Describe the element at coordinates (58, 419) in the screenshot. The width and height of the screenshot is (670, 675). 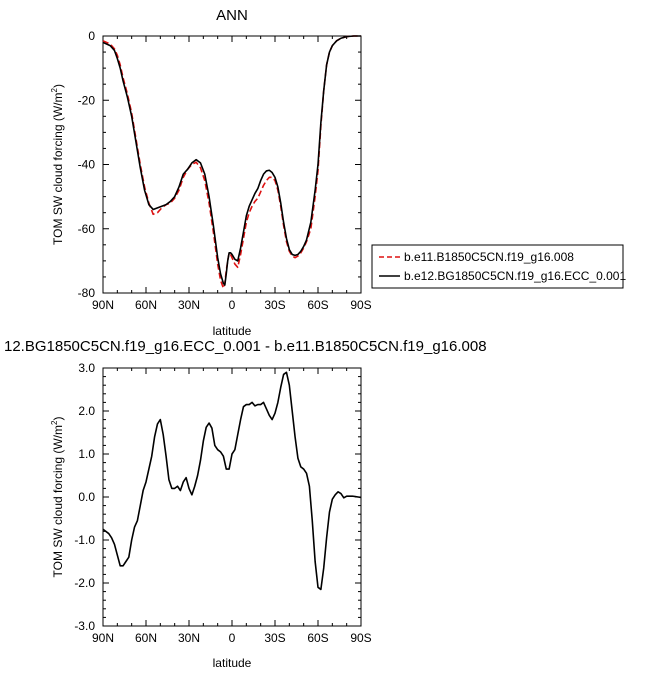
I see `bottom-y-axis-label-end: )` at that location.